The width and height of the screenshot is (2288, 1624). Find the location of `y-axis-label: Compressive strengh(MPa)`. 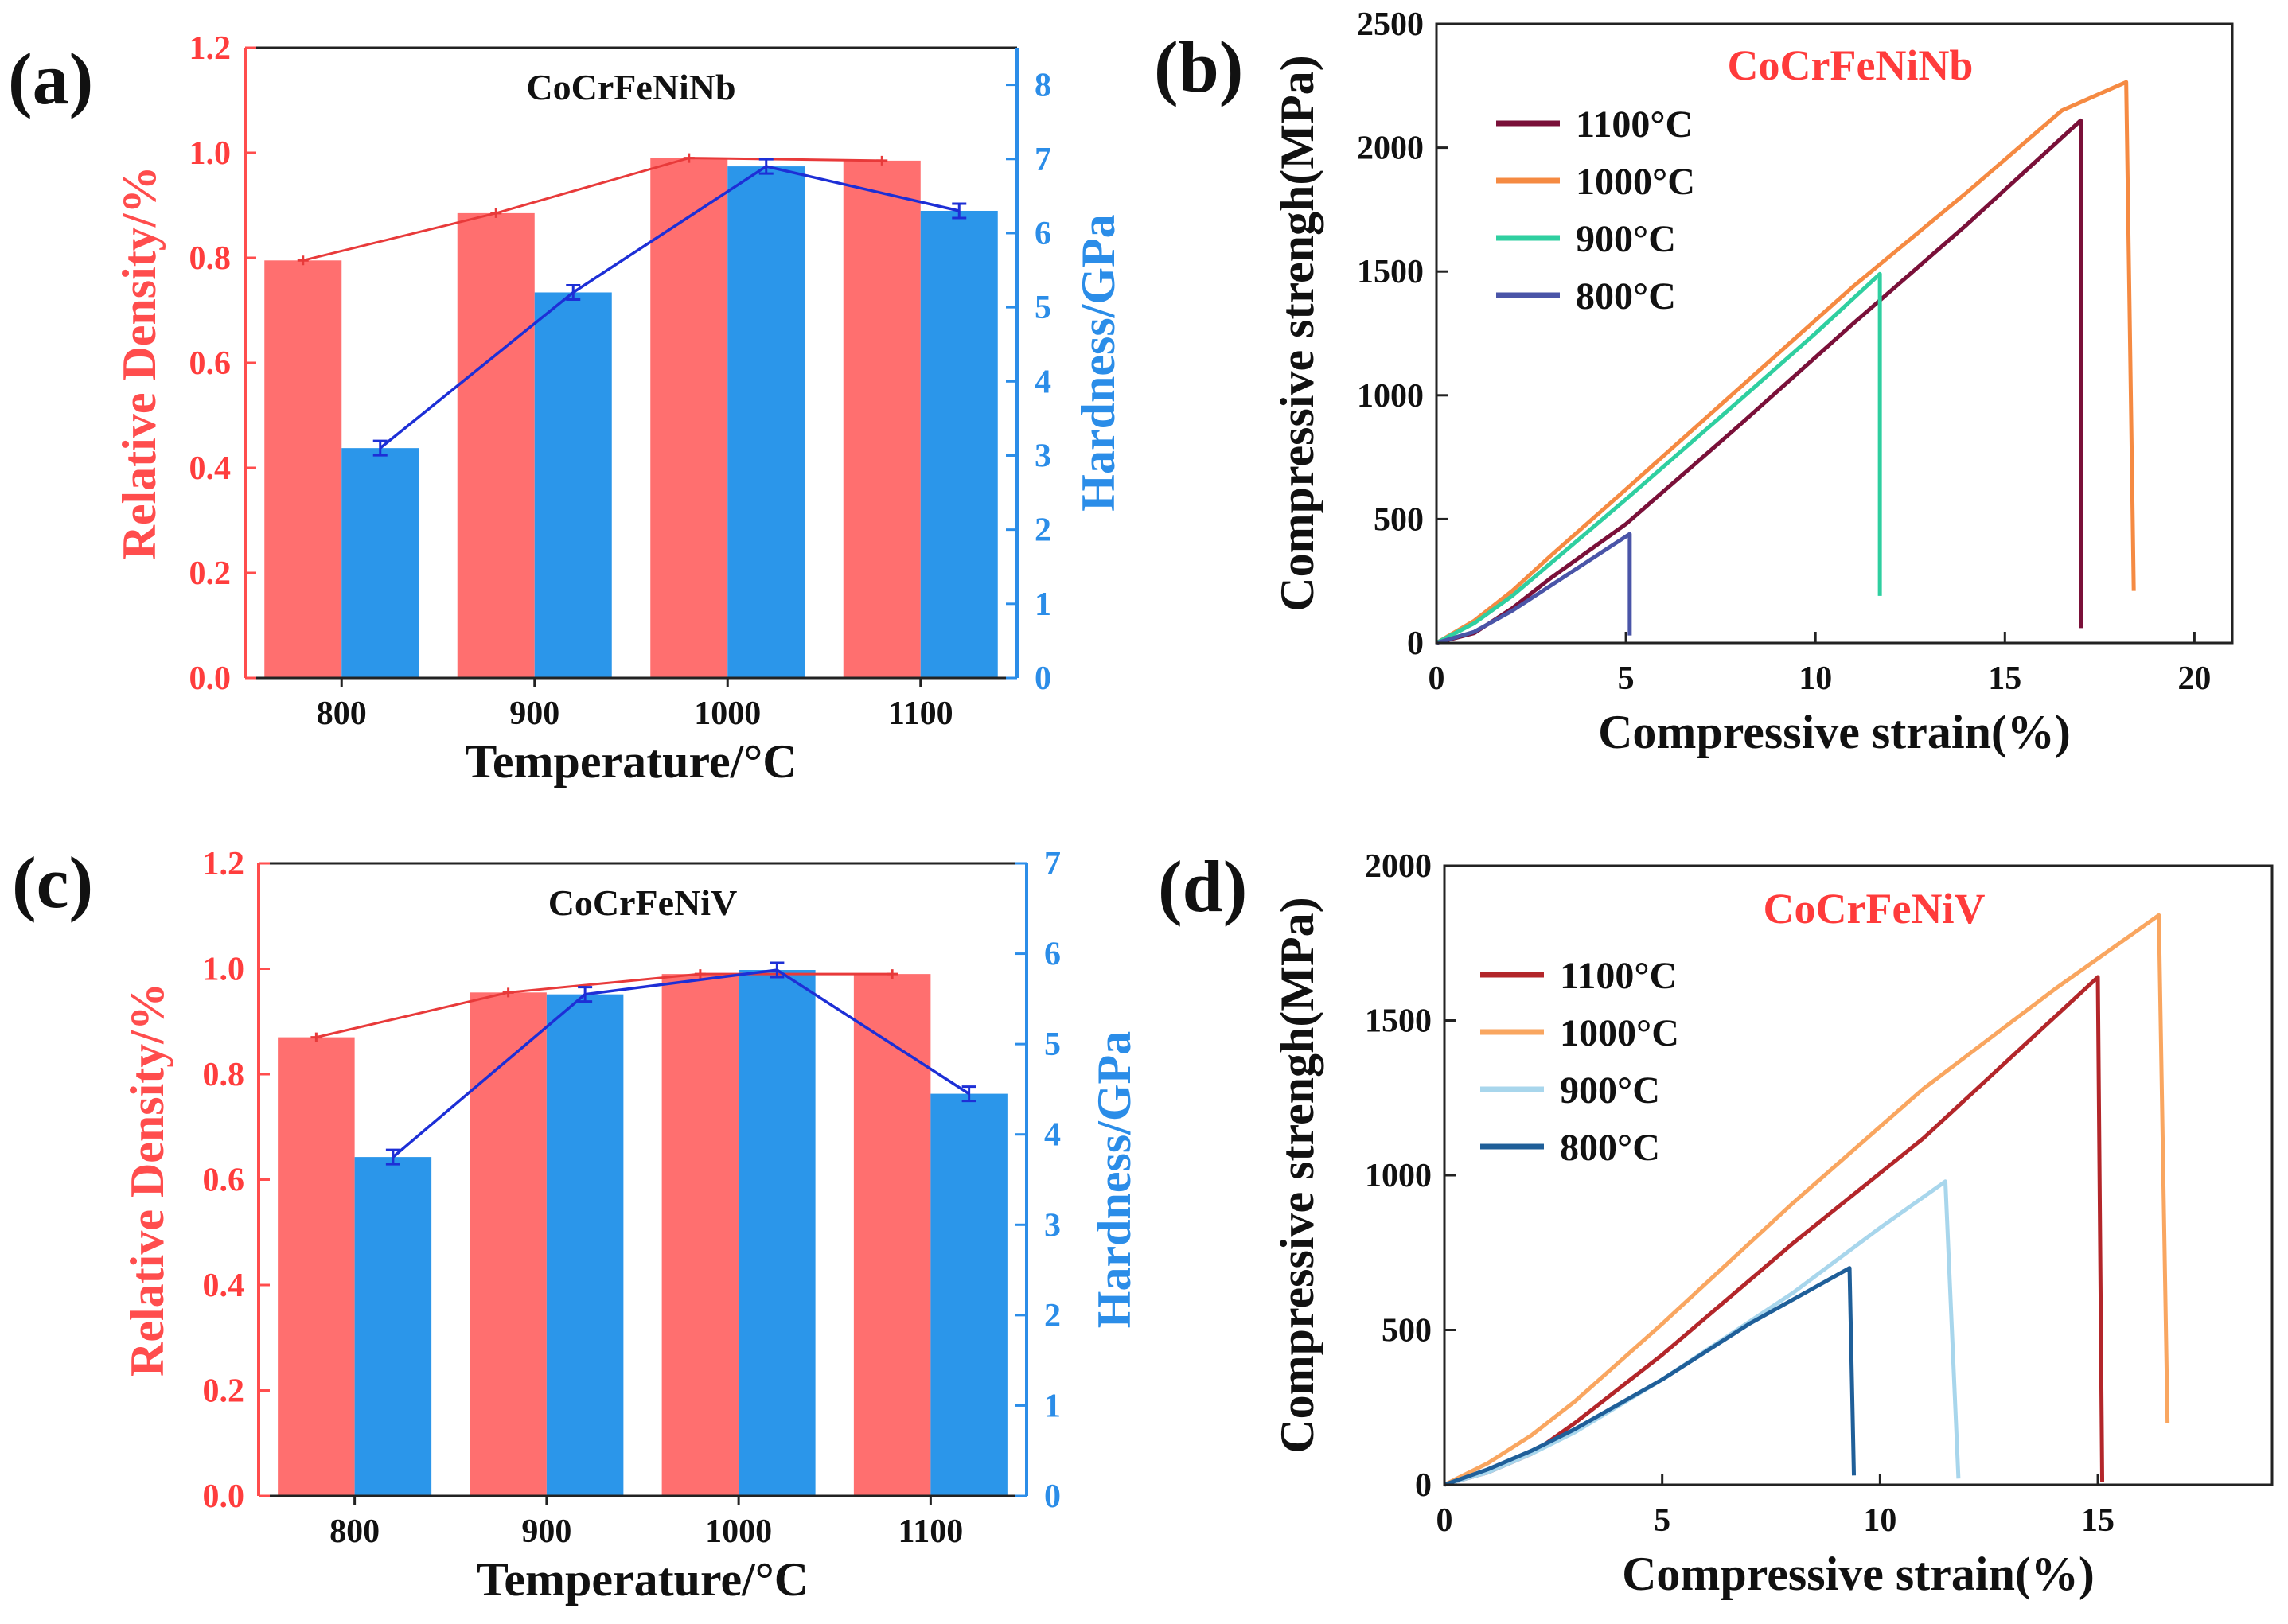

y-axis-label: Compressive strengh(MPa) is located at coordinates (1297, 333).